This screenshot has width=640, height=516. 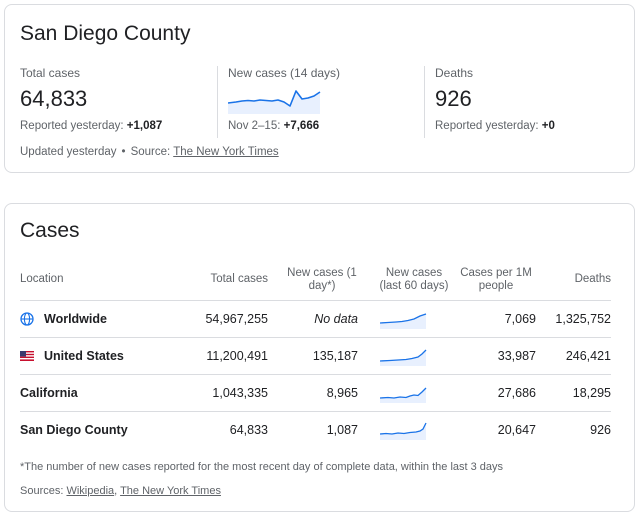 I want to click on per-million-cell: 7,069, so click(x=493, y=319).